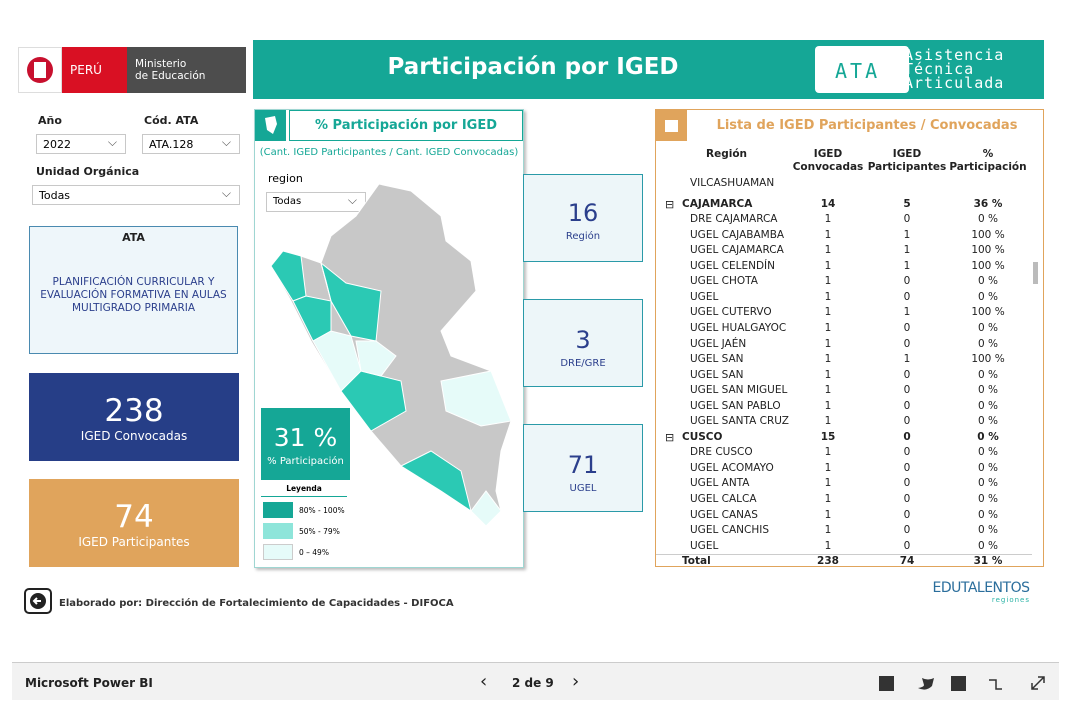  Describe the element at coordinates (81, 144) in the screenshot. I see `filter-dropdown: 2022` at that location.